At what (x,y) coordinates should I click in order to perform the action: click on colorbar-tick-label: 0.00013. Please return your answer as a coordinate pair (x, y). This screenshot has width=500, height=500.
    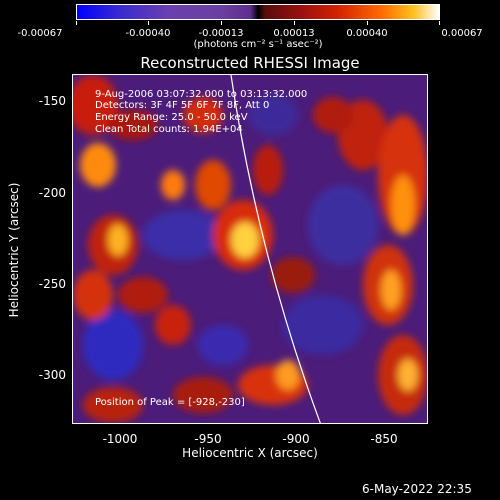
    Looking at the image, I should click on (294, 33).